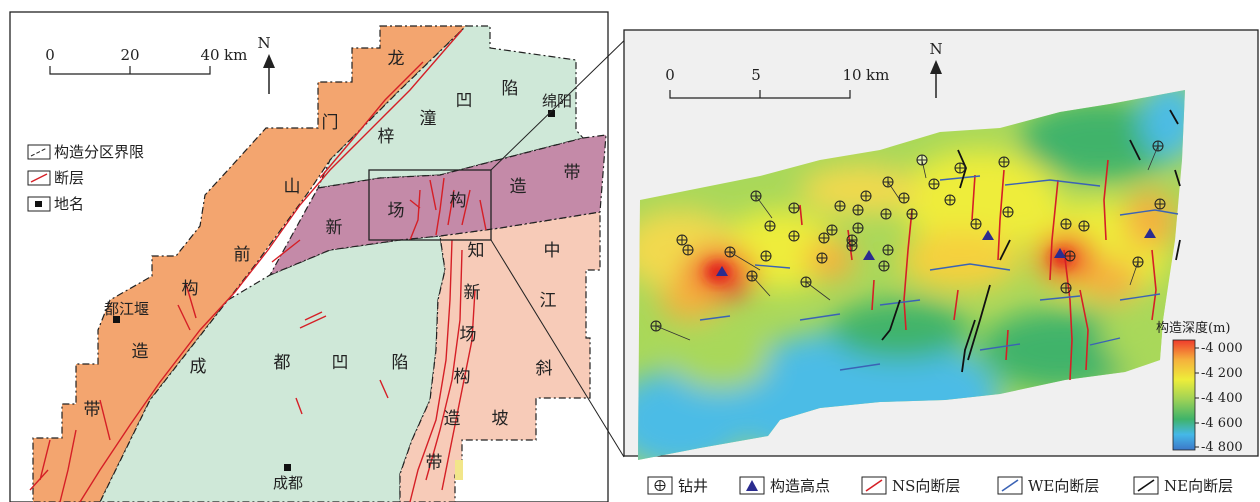  What do you see at coordinates (458, 201) in the screenshot?
I see `xc-char-3: 构` at bounding box center [458, 201].